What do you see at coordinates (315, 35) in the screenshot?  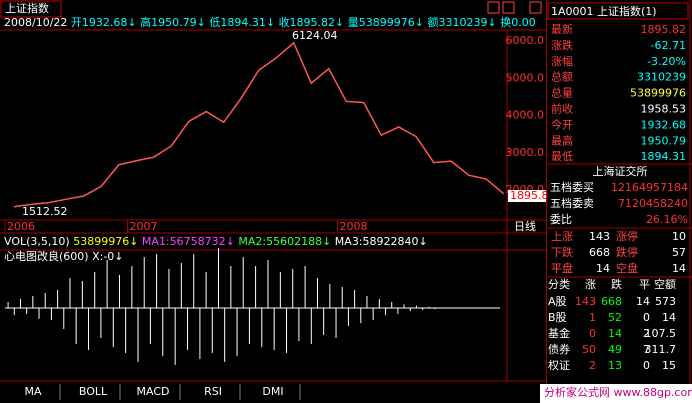 I see `high-label: 6124.04` at bounding box center [315, 35].